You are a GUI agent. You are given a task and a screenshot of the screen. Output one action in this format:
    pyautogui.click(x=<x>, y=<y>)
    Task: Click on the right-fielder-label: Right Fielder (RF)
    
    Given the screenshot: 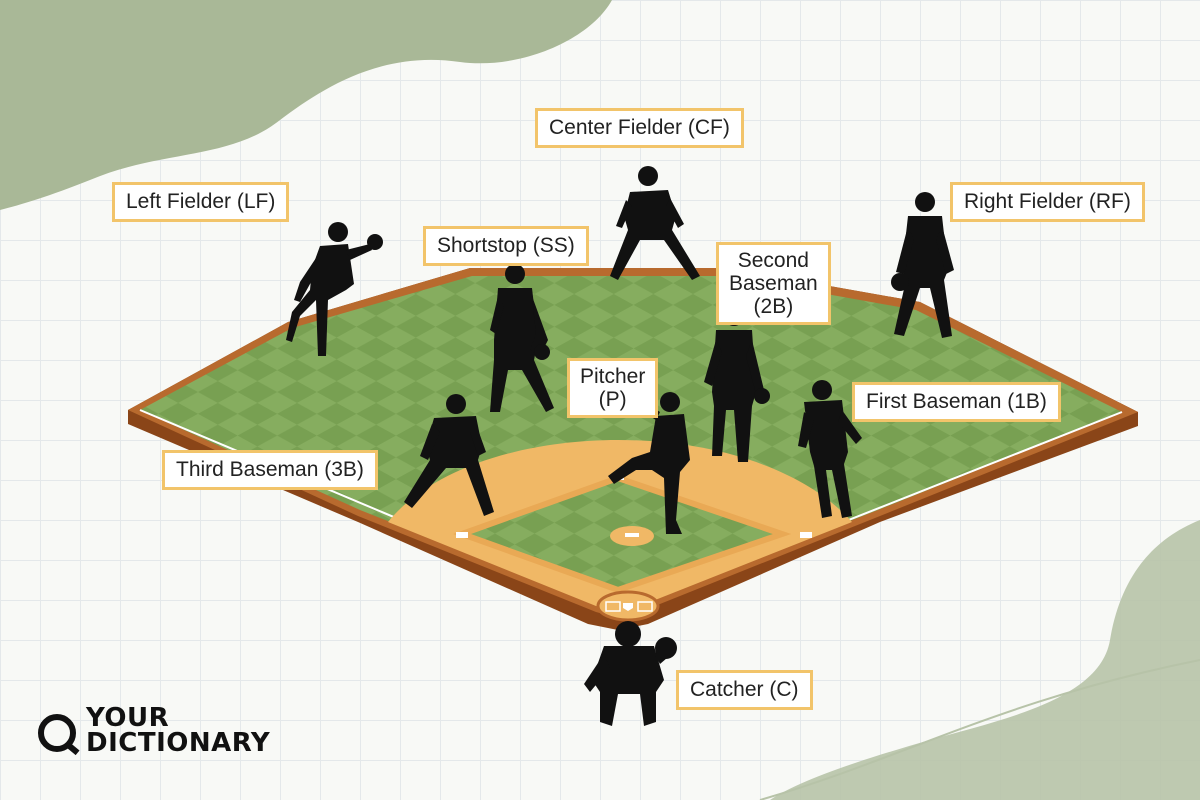 What is the action you would take?
    pyautogui.click(x=1047, y=202)
    